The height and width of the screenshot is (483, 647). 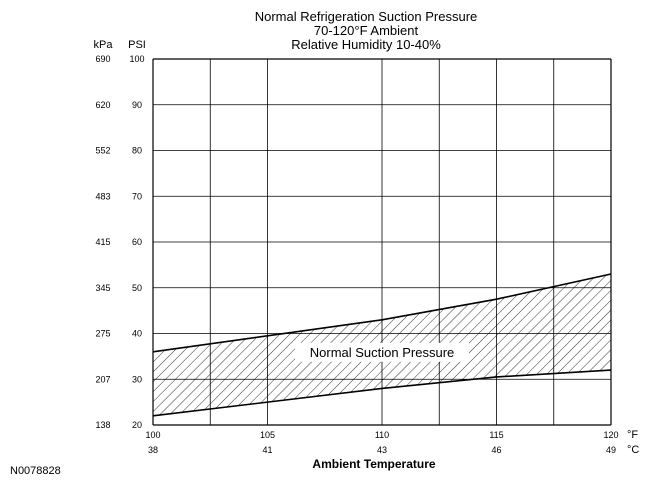 I want to click on x-axis-title: Ambient Temperature, so click(x=373, y=464).